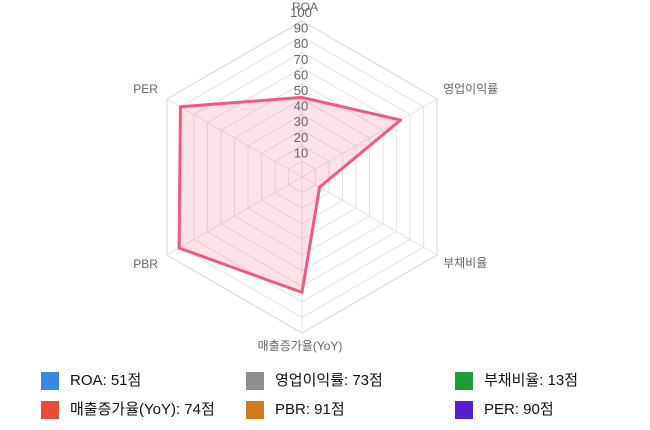 This screenshot has height=430, width=650. I want to click on debt-ratio-legend-label: 부채비율: 13점, so click(531, 380).